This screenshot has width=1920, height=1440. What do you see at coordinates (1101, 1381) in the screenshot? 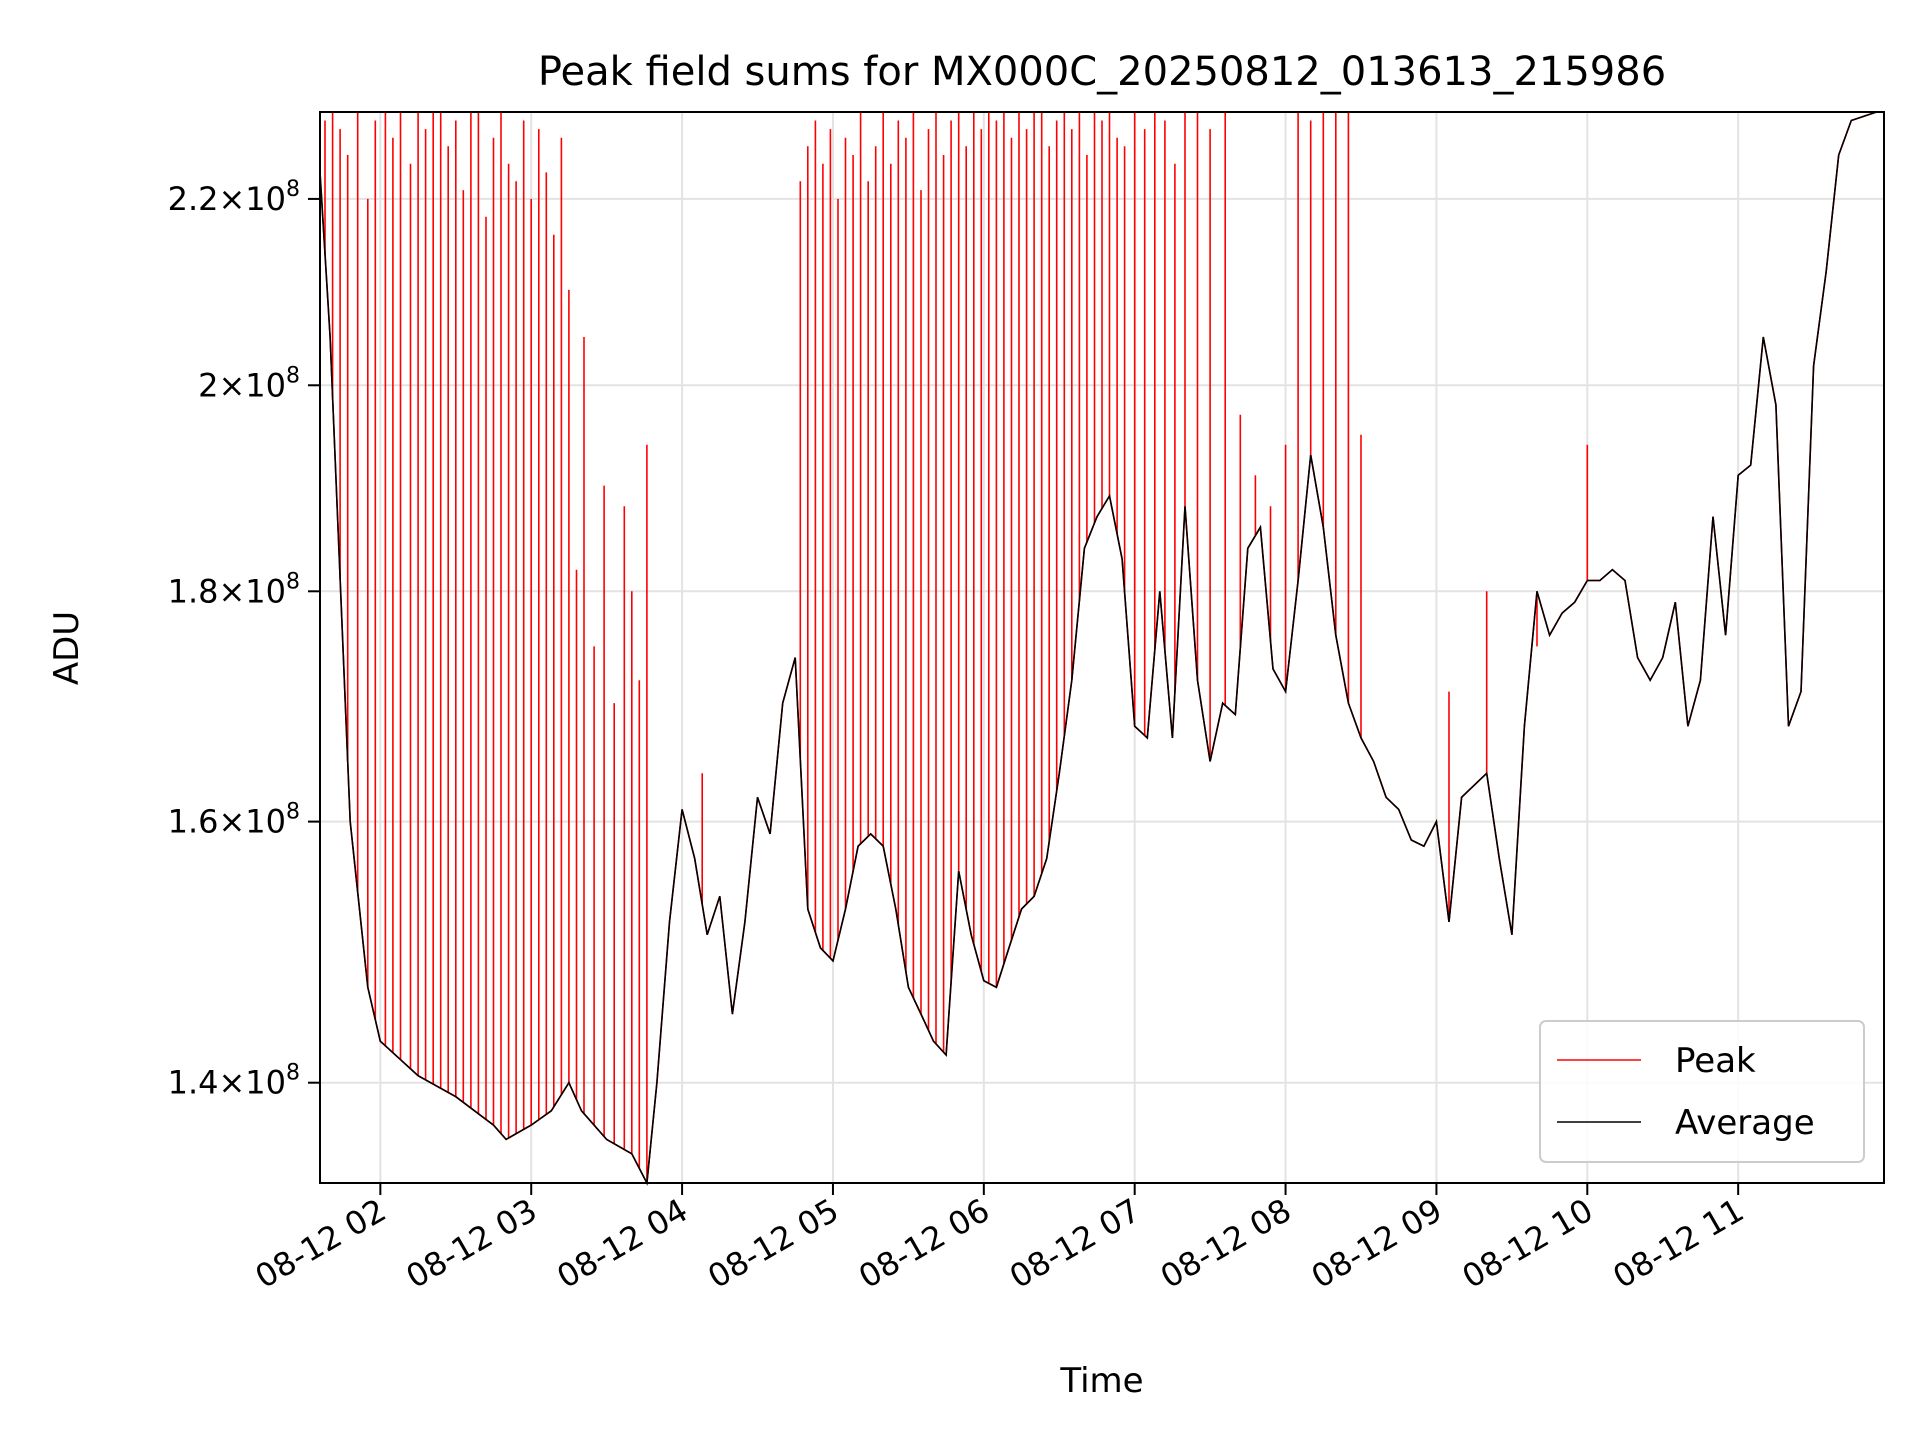
I see `x-axis-label: Time` at bounding box center [1101, 1381].